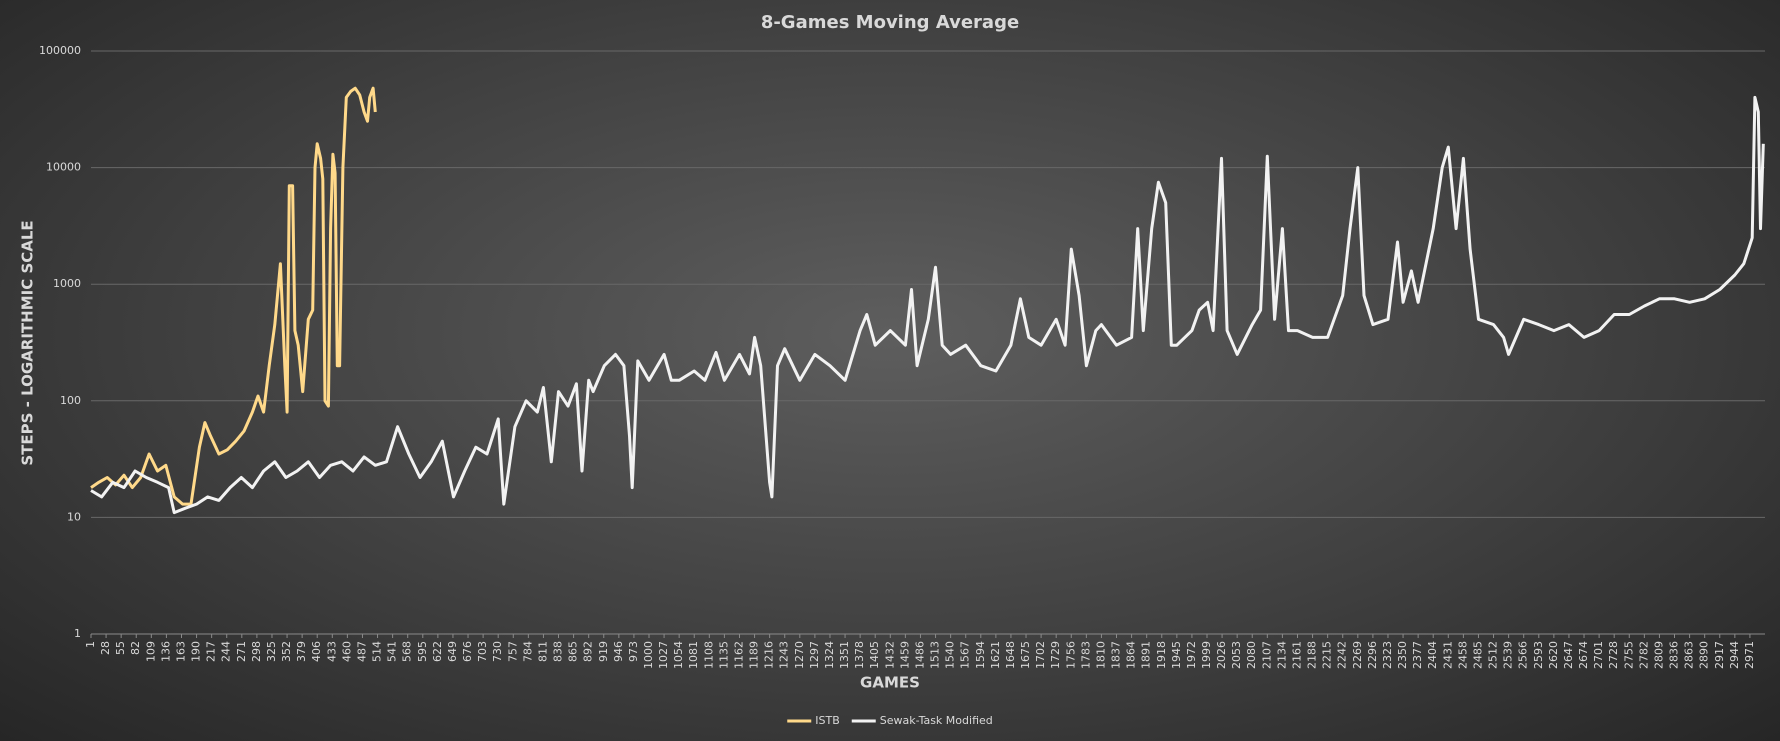  What do you see at coordinates (70, 400) in the screenshot?
I see `y-tick-label: 100` at bounding box center [70, 400].